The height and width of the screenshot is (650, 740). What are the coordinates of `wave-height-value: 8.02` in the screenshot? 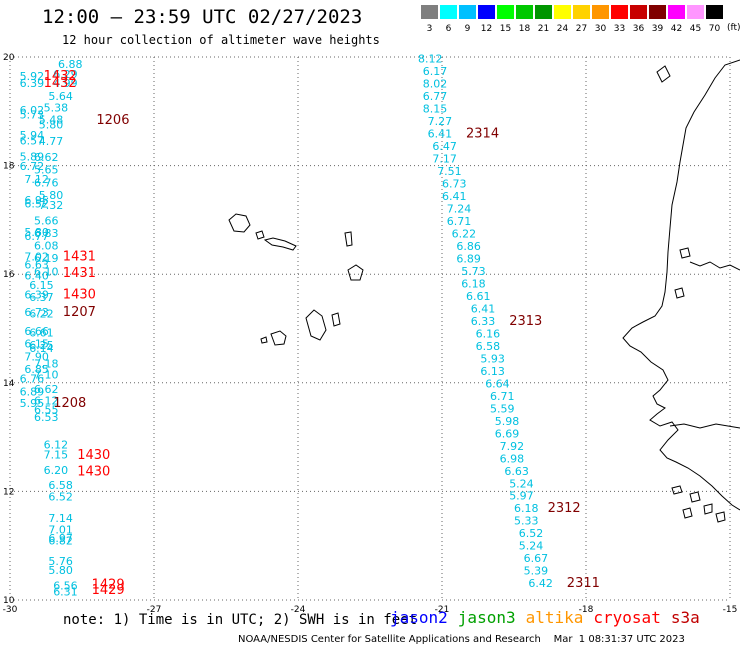 It's located at (435, 84).